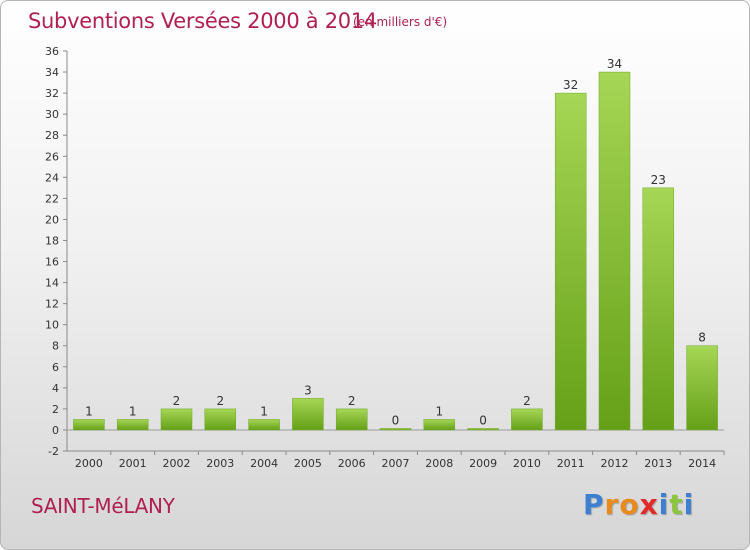  What do you see at coordinates (264, 411) in the screenshot?
I see `data-label-2004: 1` at bounding box center [264, 411].